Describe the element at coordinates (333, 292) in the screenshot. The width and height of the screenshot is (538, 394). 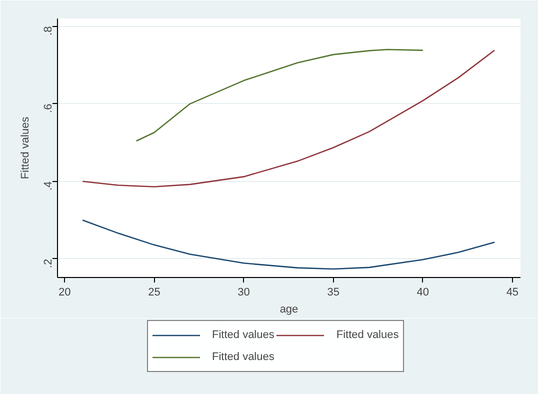
I see `x-tick-label: 35` at that location.